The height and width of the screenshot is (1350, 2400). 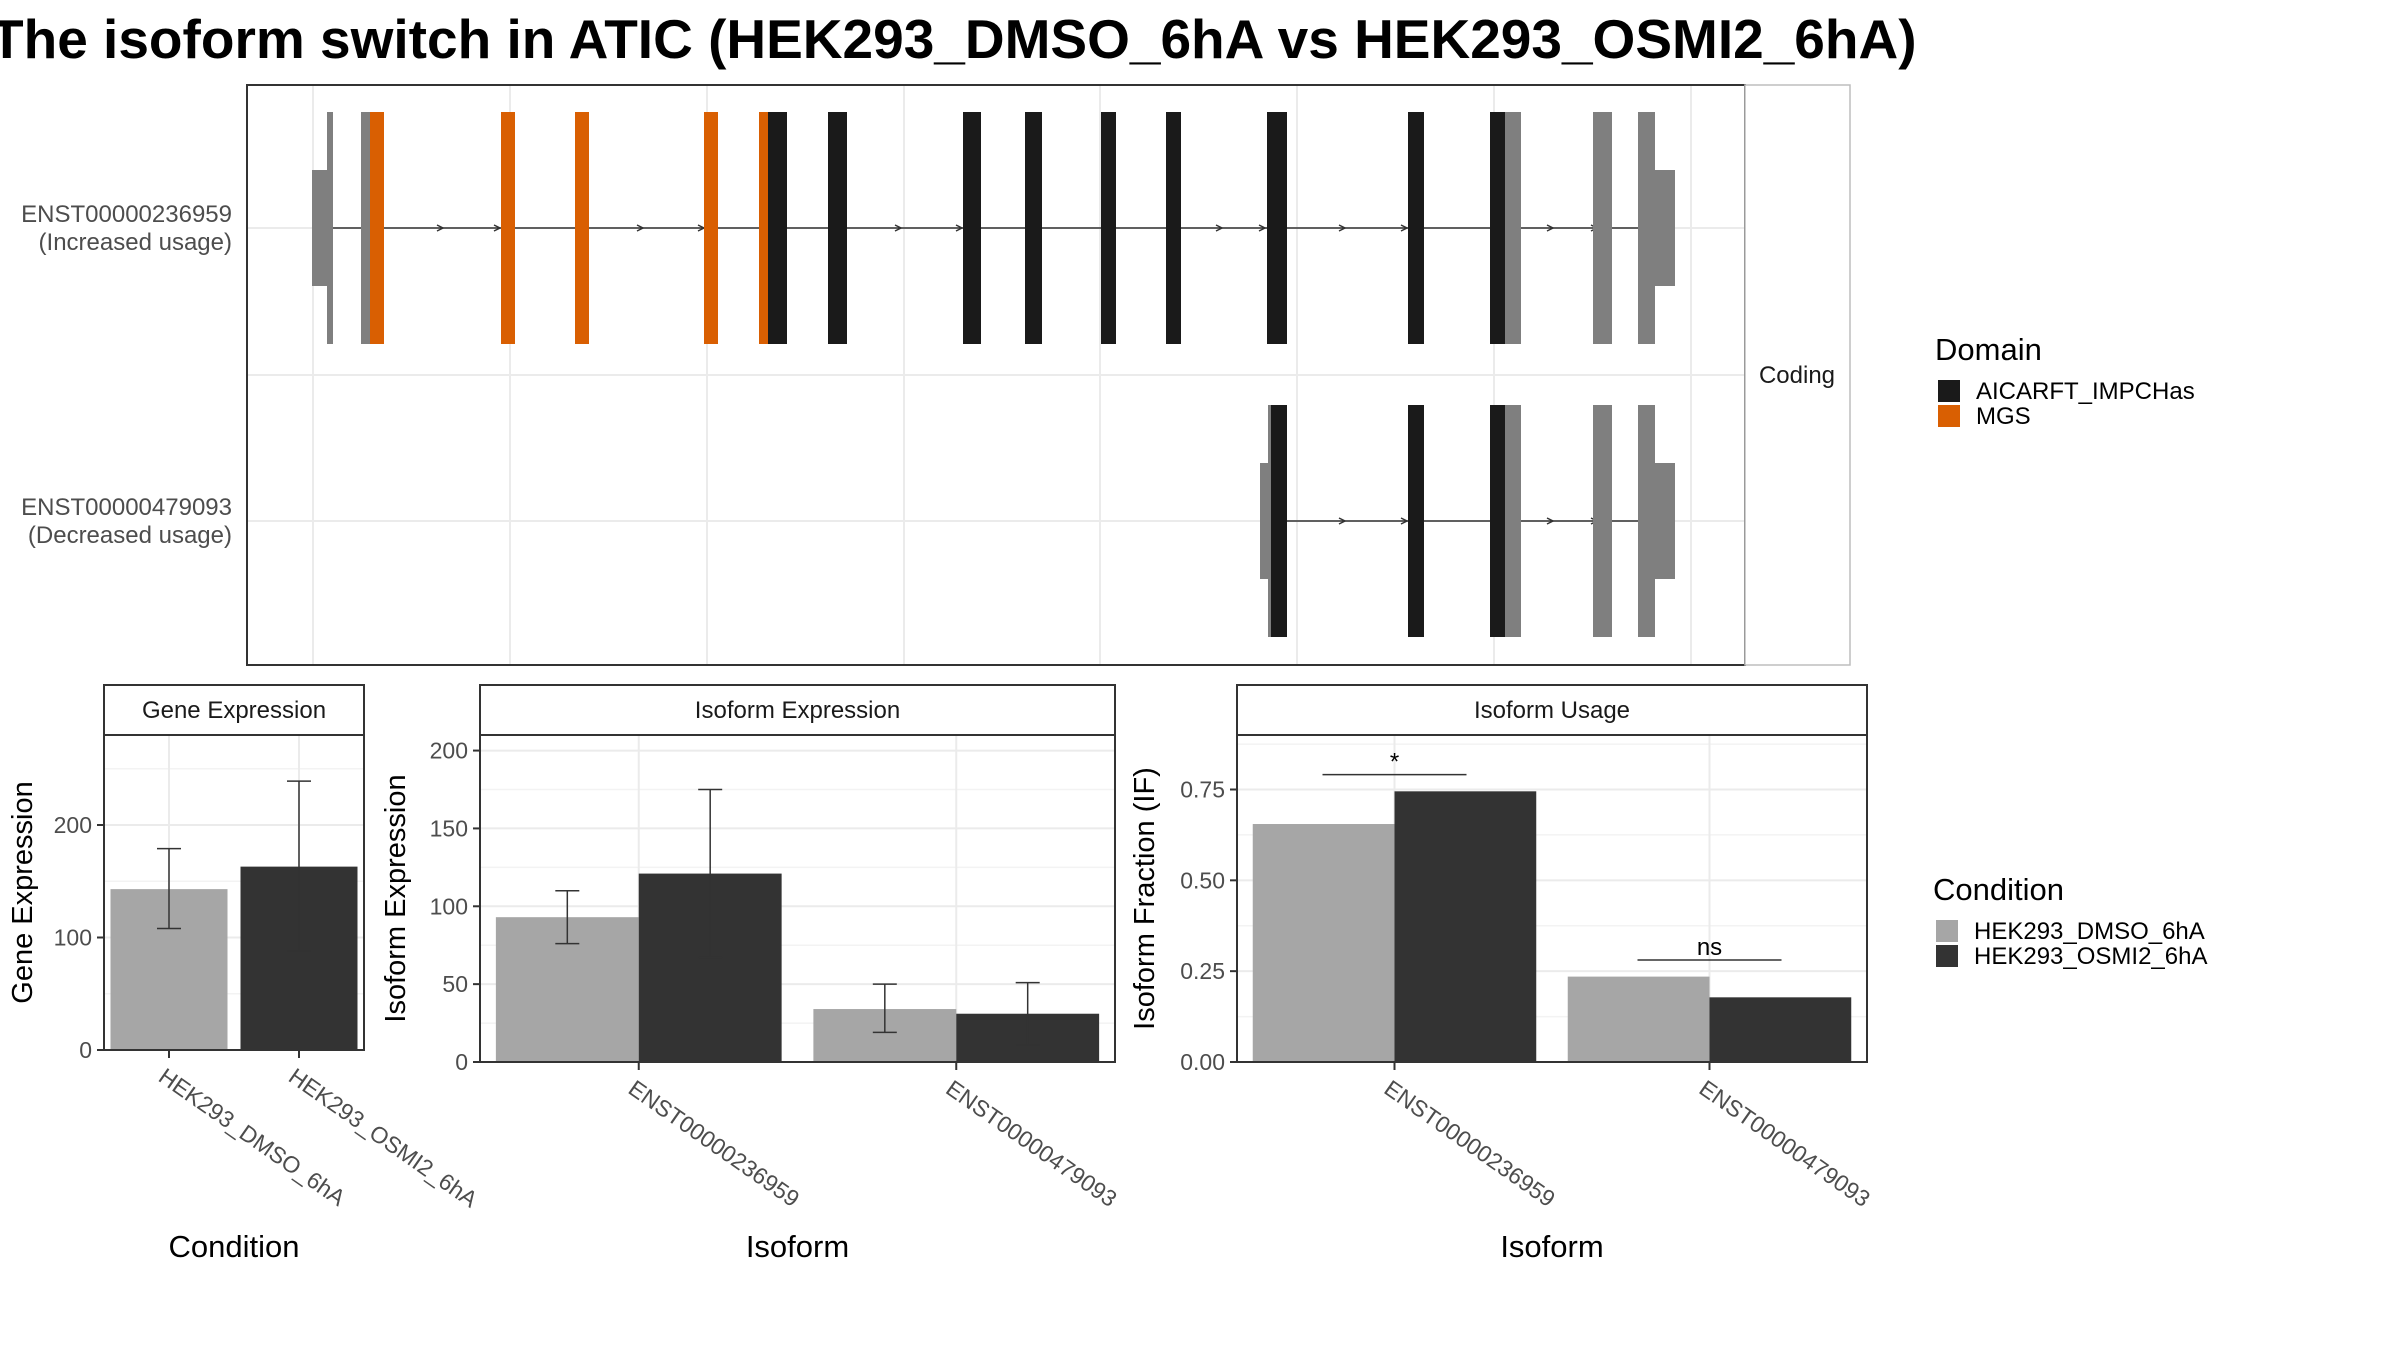 I want to click on panel-strip-title: Isoform Usage, so click(x=1552, y=710).